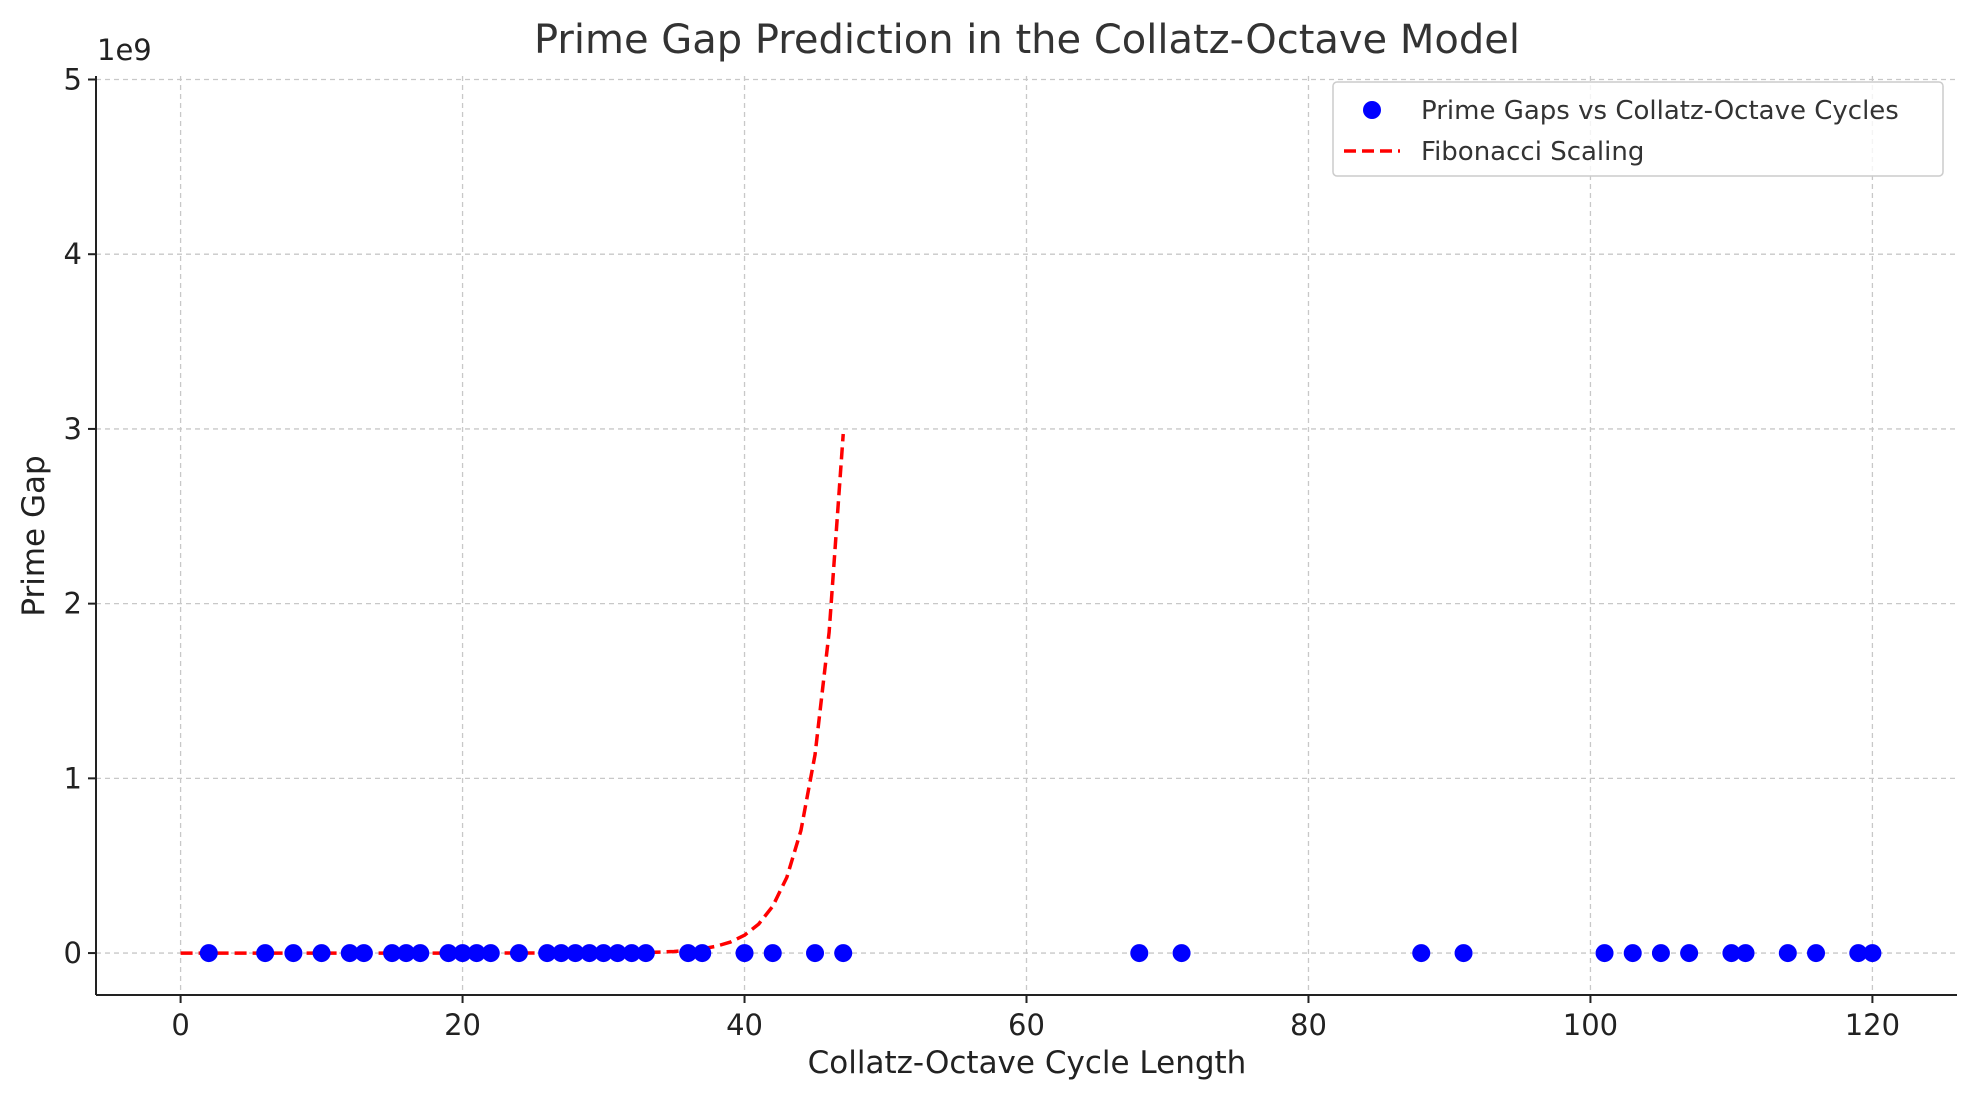  What do you see at coordinates (1308, 1025) in the screenshot?
I see `x-tick-label: 80` at bounding box center [1308, 1025].